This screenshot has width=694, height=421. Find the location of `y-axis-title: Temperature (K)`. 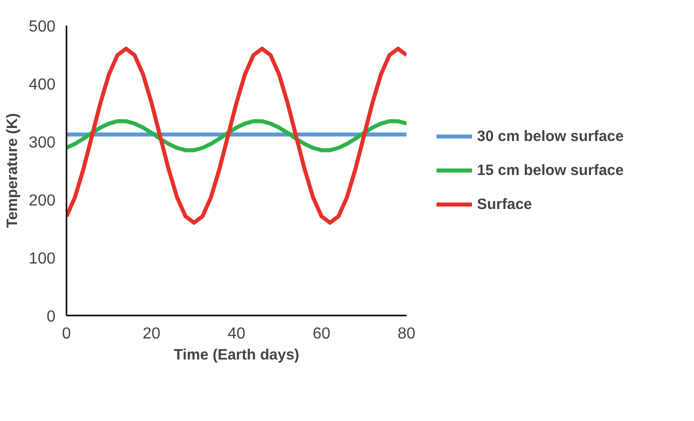

y-axis-title: Temperature (K) is located at coordinates (12, 170).